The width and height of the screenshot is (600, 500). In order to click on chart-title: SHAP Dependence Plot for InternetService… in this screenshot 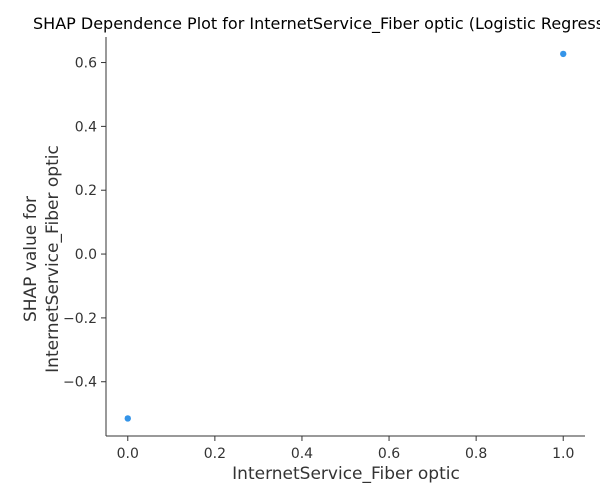, I will do `click(316, 23)`.